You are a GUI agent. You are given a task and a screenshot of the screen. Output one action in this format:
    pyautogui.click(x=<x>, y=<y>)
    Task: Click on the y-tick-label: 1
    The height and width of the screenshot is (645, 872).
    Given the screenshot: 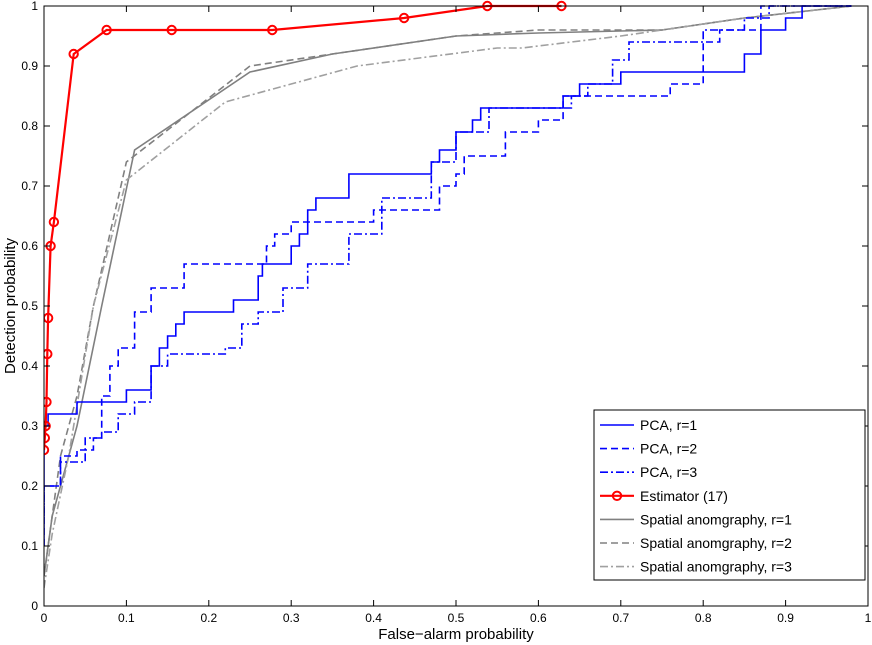 What is the action you would take?
    pyautogui.click(x=34, y=6)
    